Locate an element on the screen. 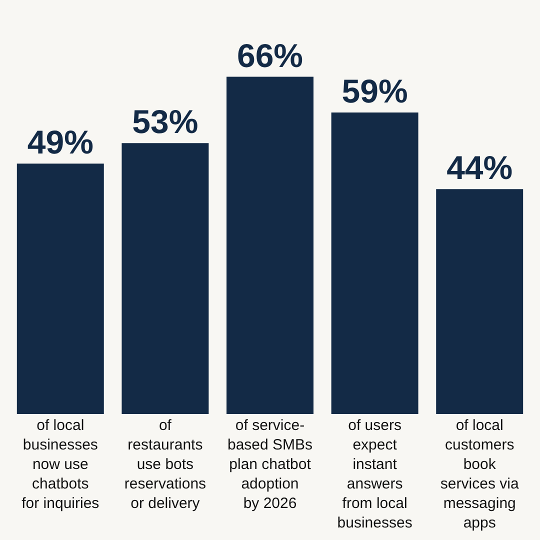  data-label: 44% is located at coordinates (479, 167).